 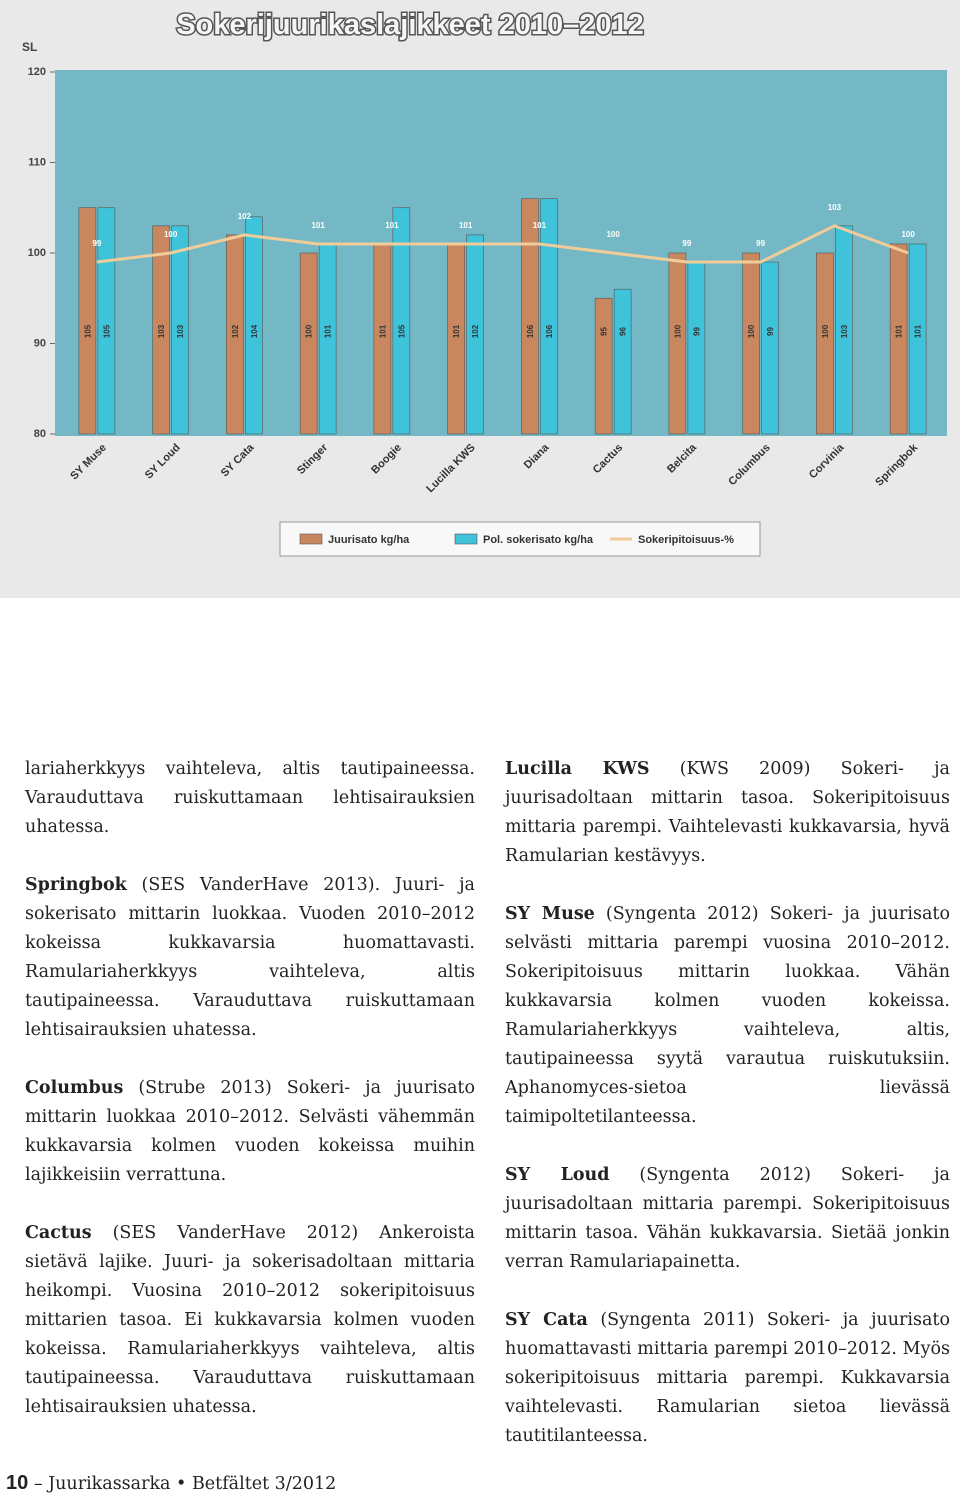 What do you see at coordinates (40, 343) in the screenshot?
I see `y-tick-label: 90` at bounding box center [40, 343].